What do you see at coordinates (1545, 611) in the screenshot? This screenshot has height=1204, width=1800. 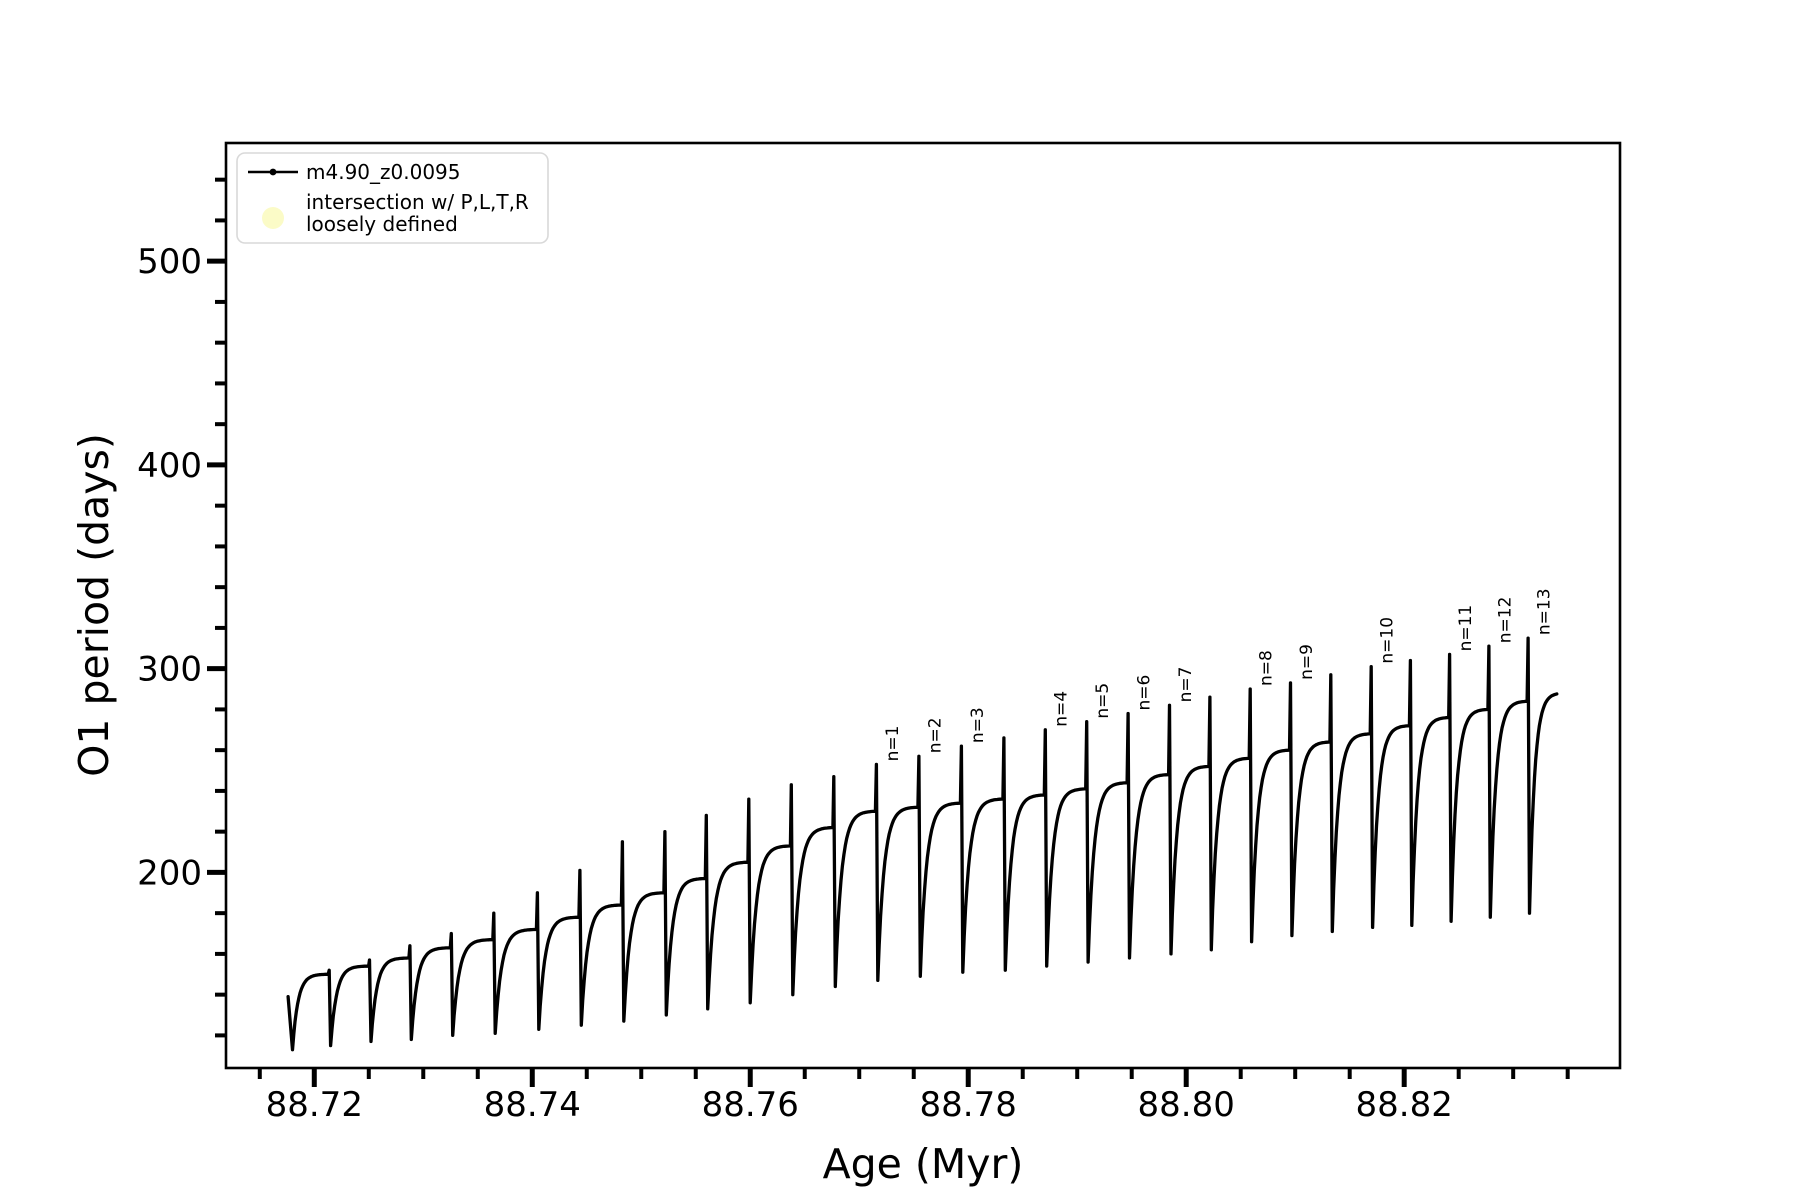 I see `spike-label: n=13` at bounding box center [1545, 611].